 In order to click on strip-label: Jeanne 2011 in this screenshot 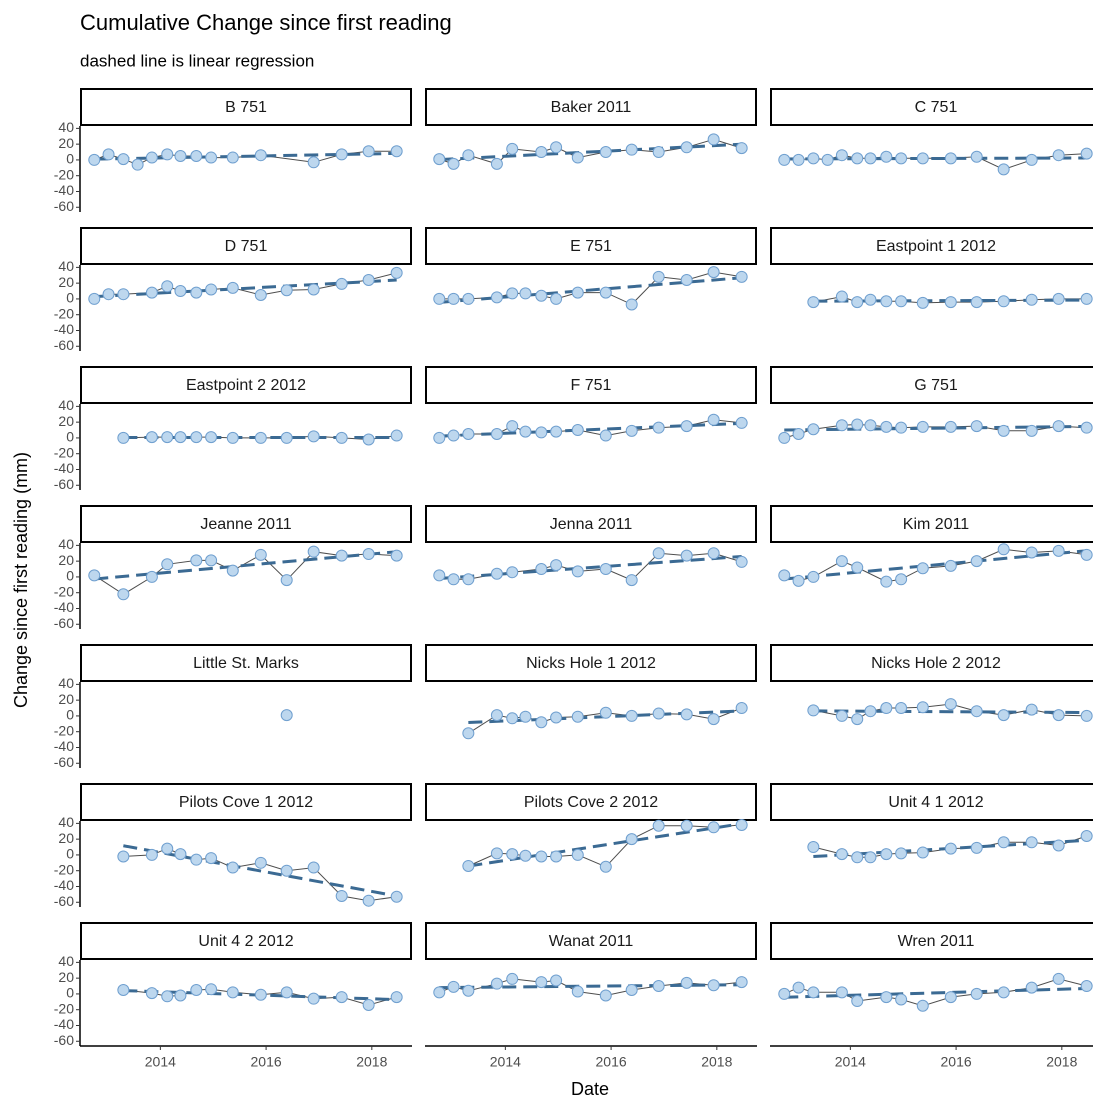, I will do `click(245, 524)`.